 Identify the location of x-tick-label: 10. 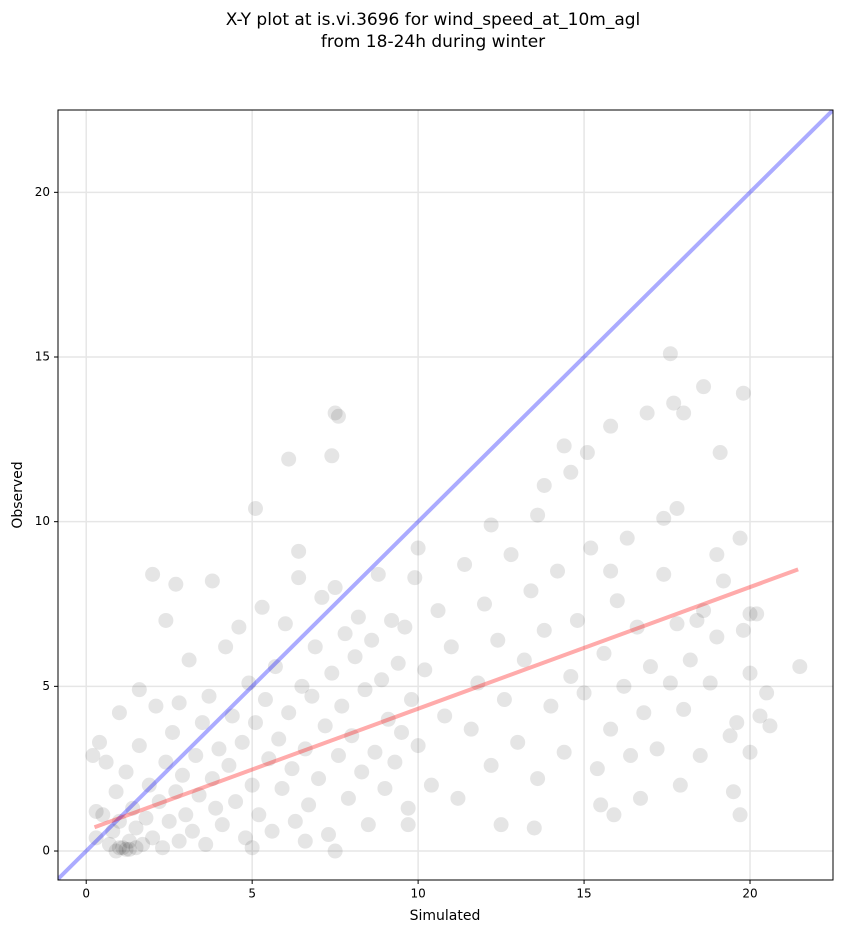
(417, 894).